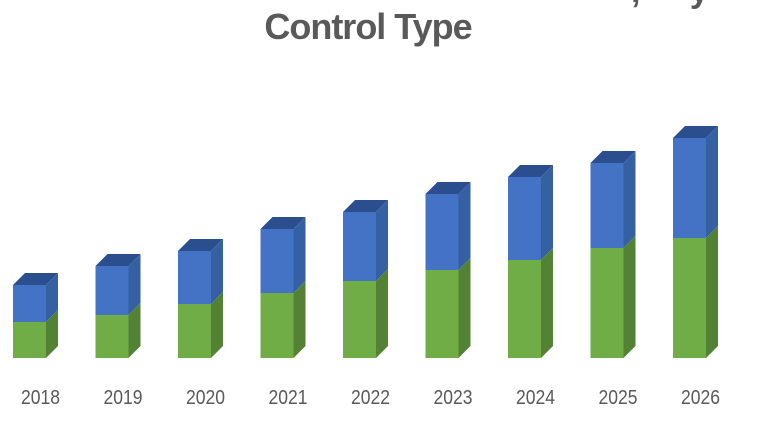 Image resolution: width=780 pixels, height=440 pixels. I want to click on bar-top-face-blue-2025, so click(613, 157).